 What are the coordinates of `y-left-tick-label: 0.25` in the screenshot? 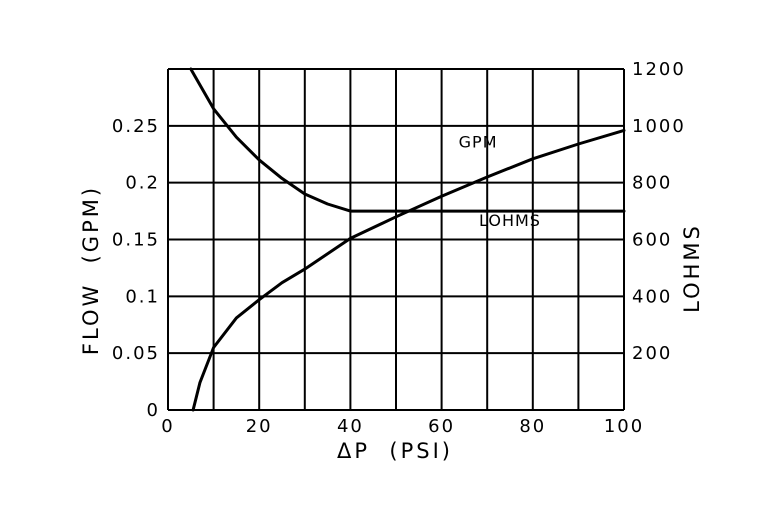 It's located at (136, 126).